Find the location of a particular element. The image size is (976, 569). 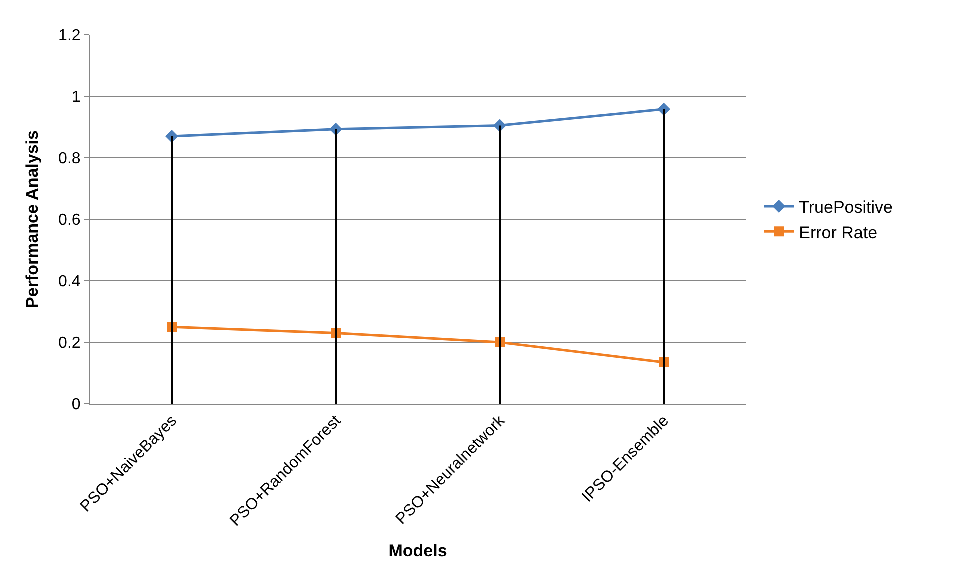

legend-label: Error Rate is located at coordinates (838, 232).